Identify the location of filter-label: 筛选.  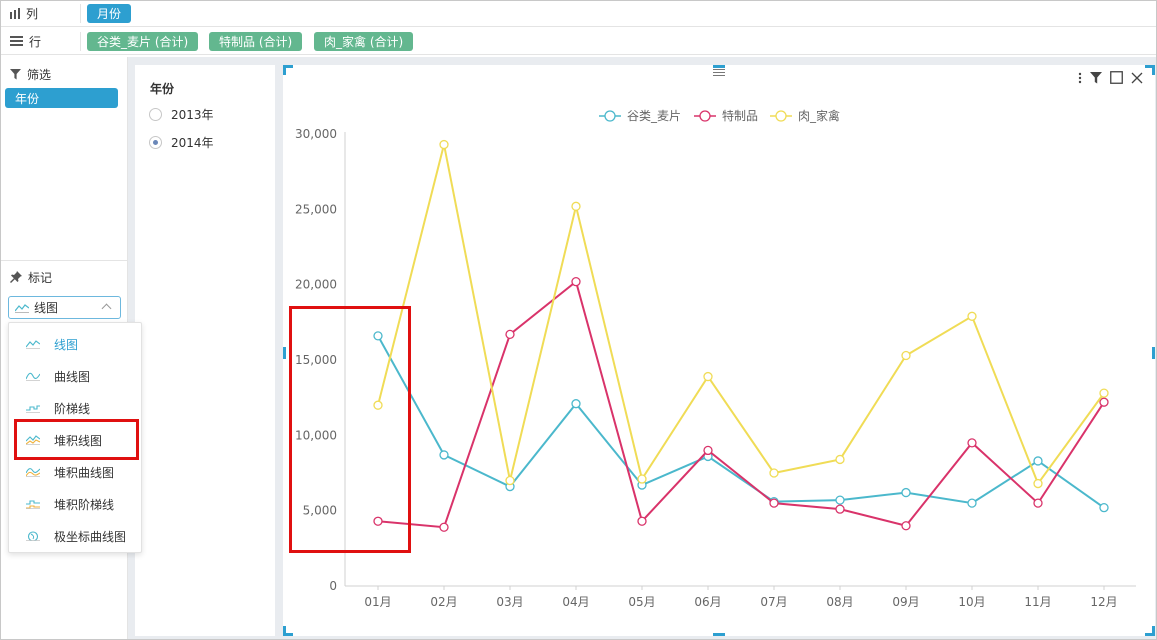
(39, 74).